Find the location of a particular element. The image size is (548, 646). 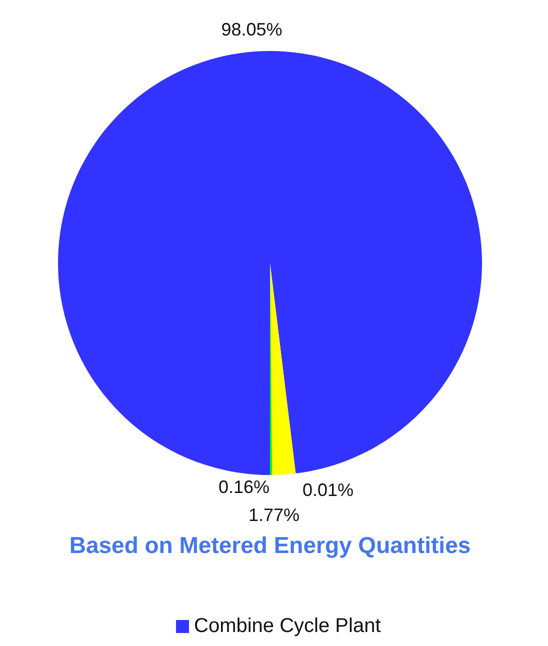

text: Based on Metered Energy Quantities is located at coordinates (270, 545).